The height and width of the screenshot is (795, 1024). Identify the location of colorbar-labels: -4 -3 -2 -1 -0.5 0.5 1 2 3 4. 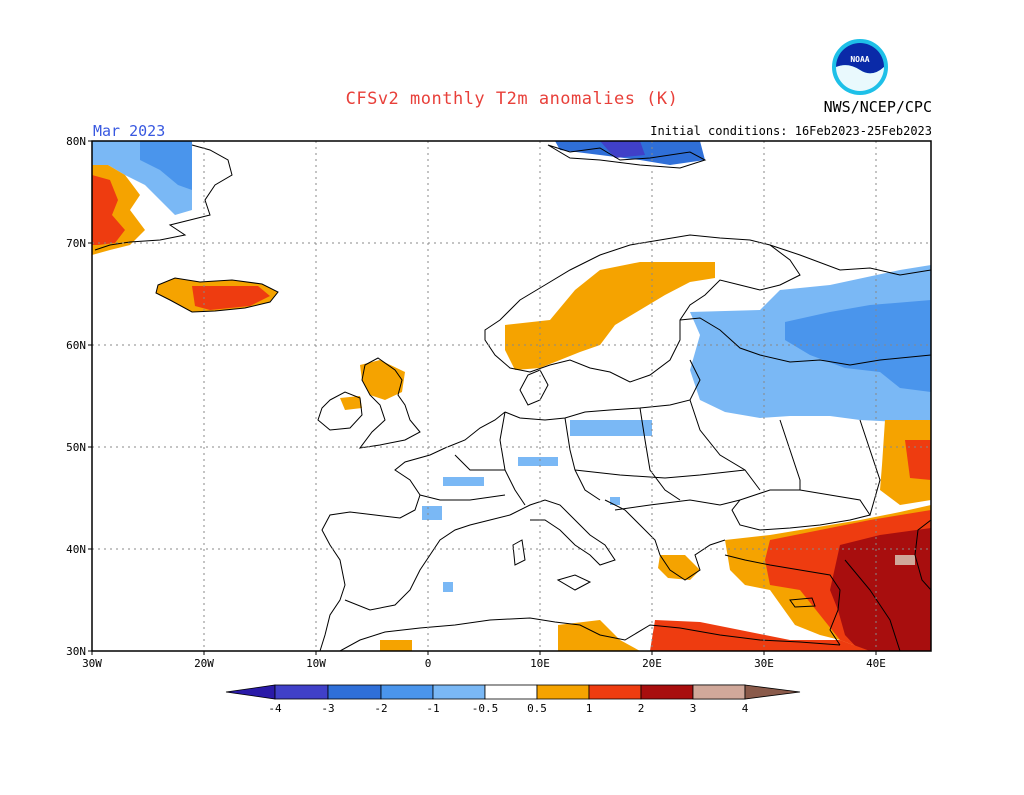
(508, 708).